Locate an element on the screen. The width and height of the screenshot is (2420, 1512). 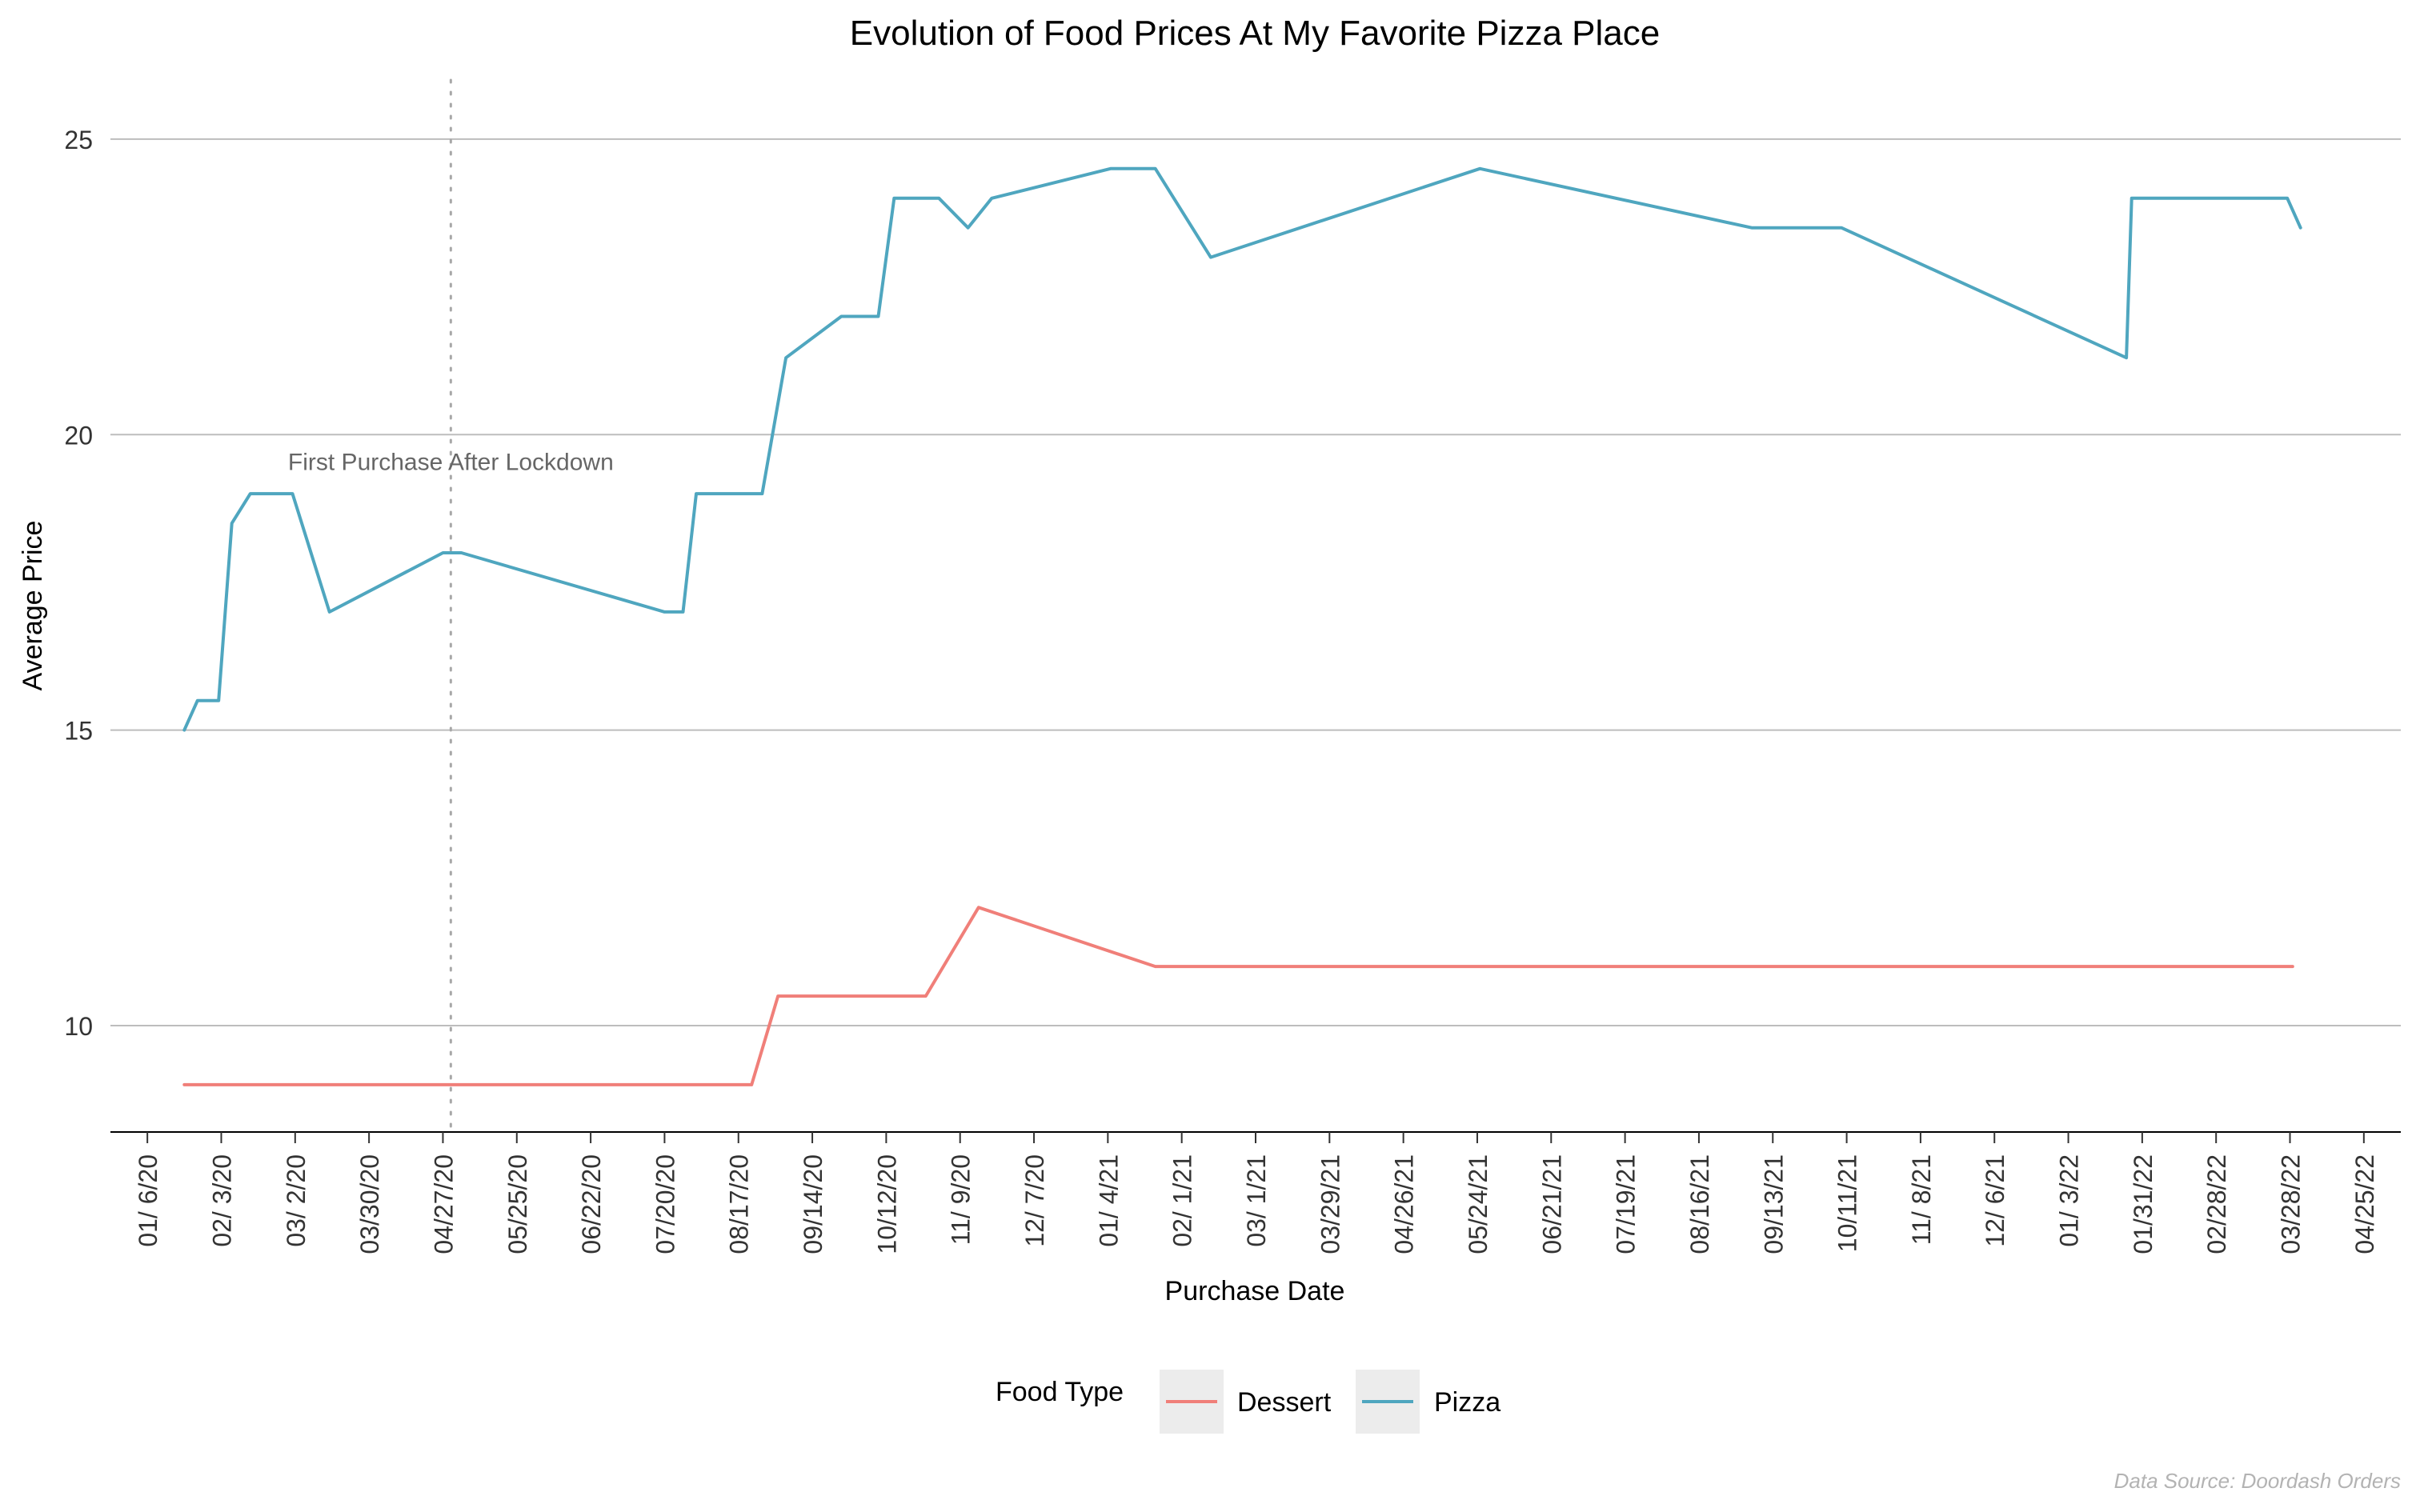
x-tick-label: 06/22/20 is located at coordinates (591, 1204).